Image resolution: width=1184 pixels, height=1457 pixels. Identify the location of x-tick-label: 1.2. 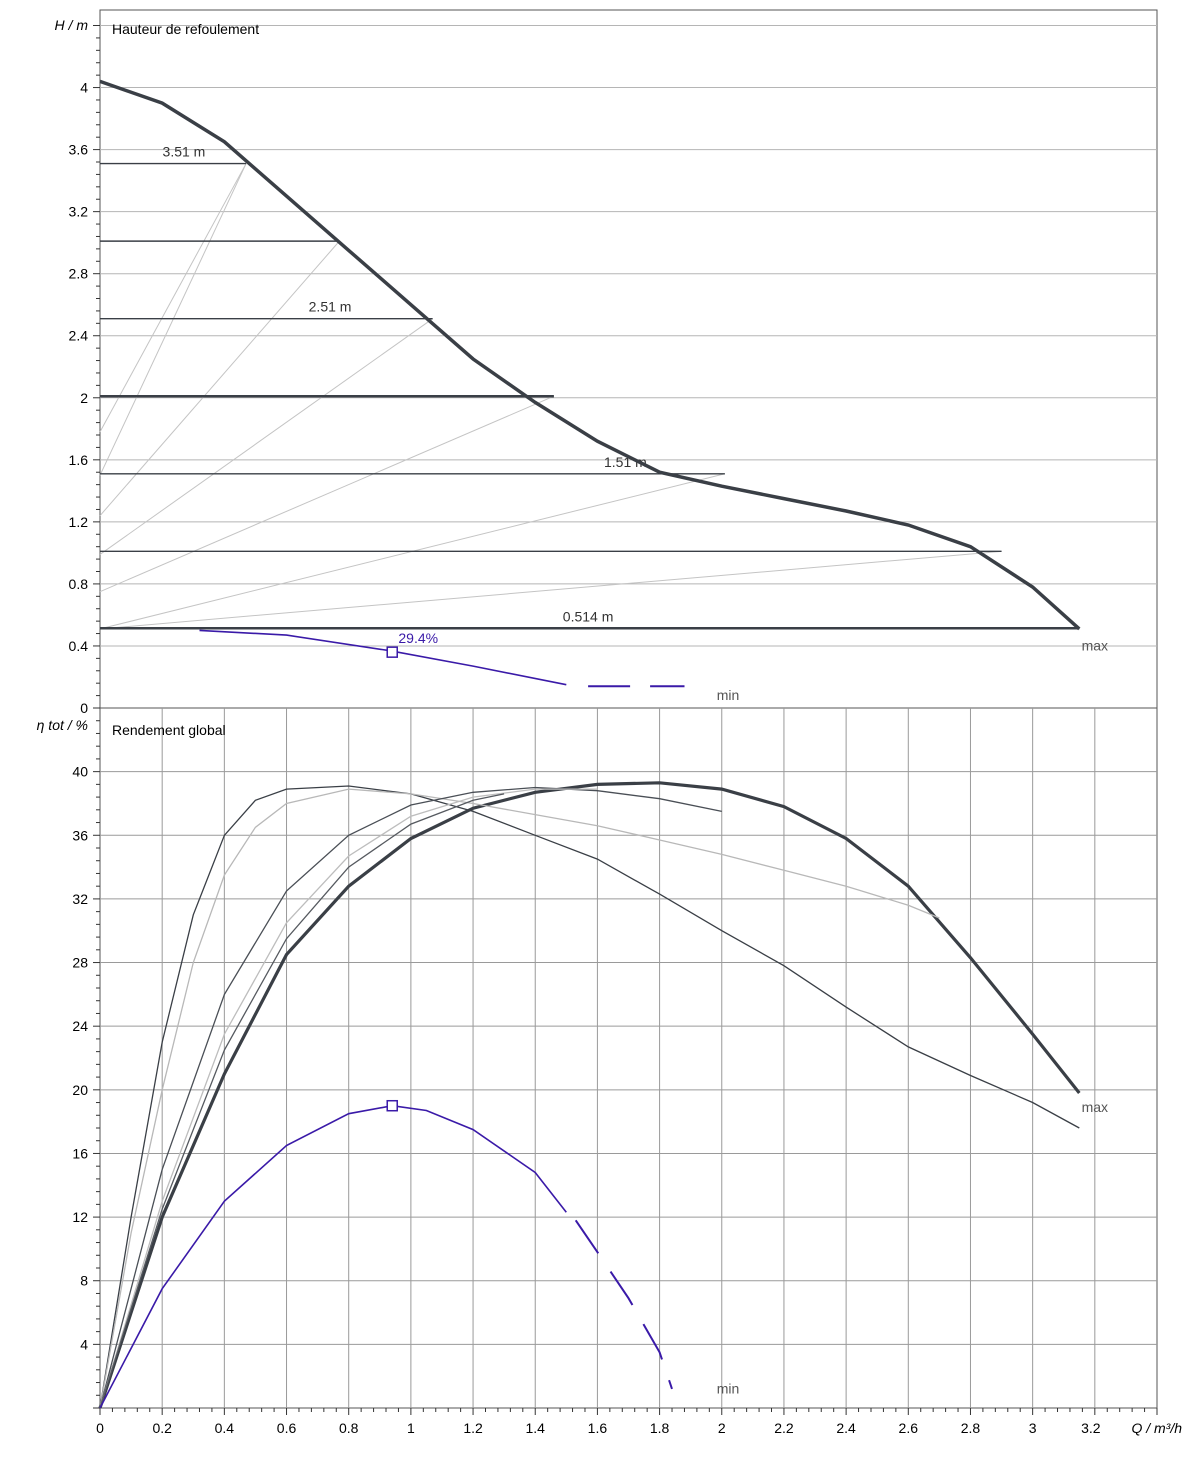
(473, 1428).